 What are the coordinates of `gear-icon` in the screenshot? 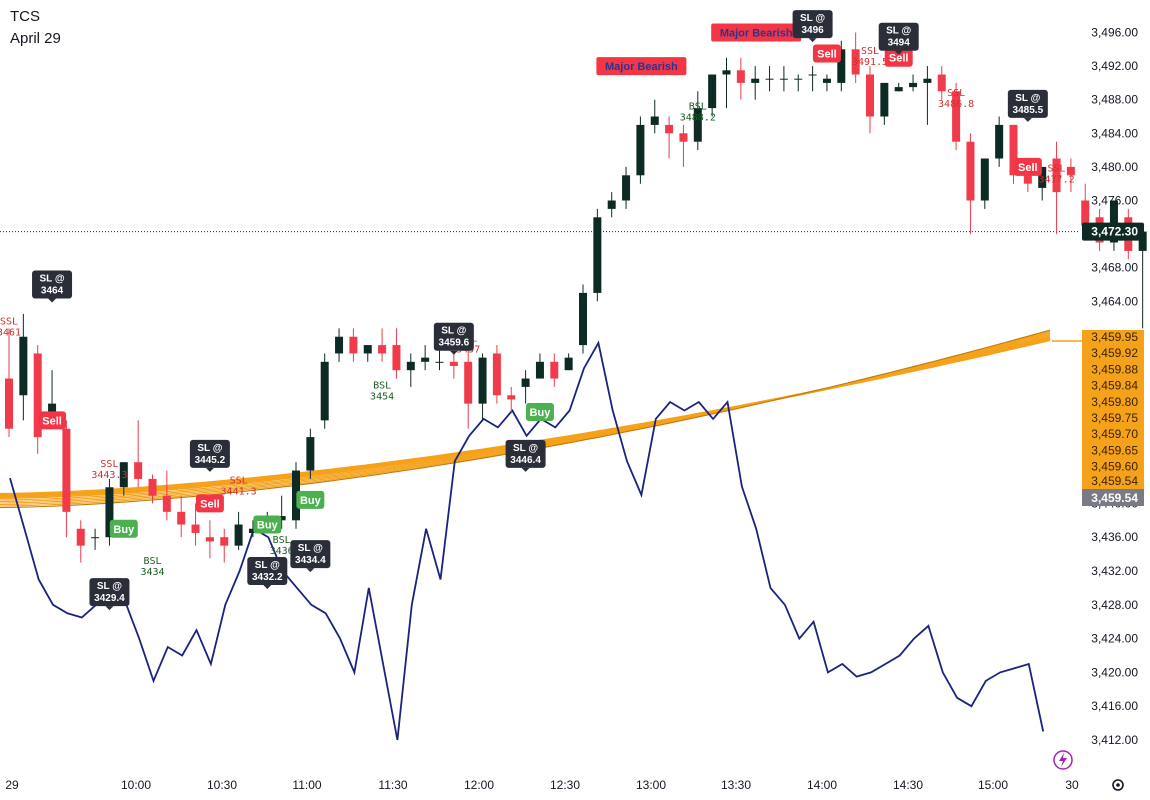 It's located at (1118, 785).